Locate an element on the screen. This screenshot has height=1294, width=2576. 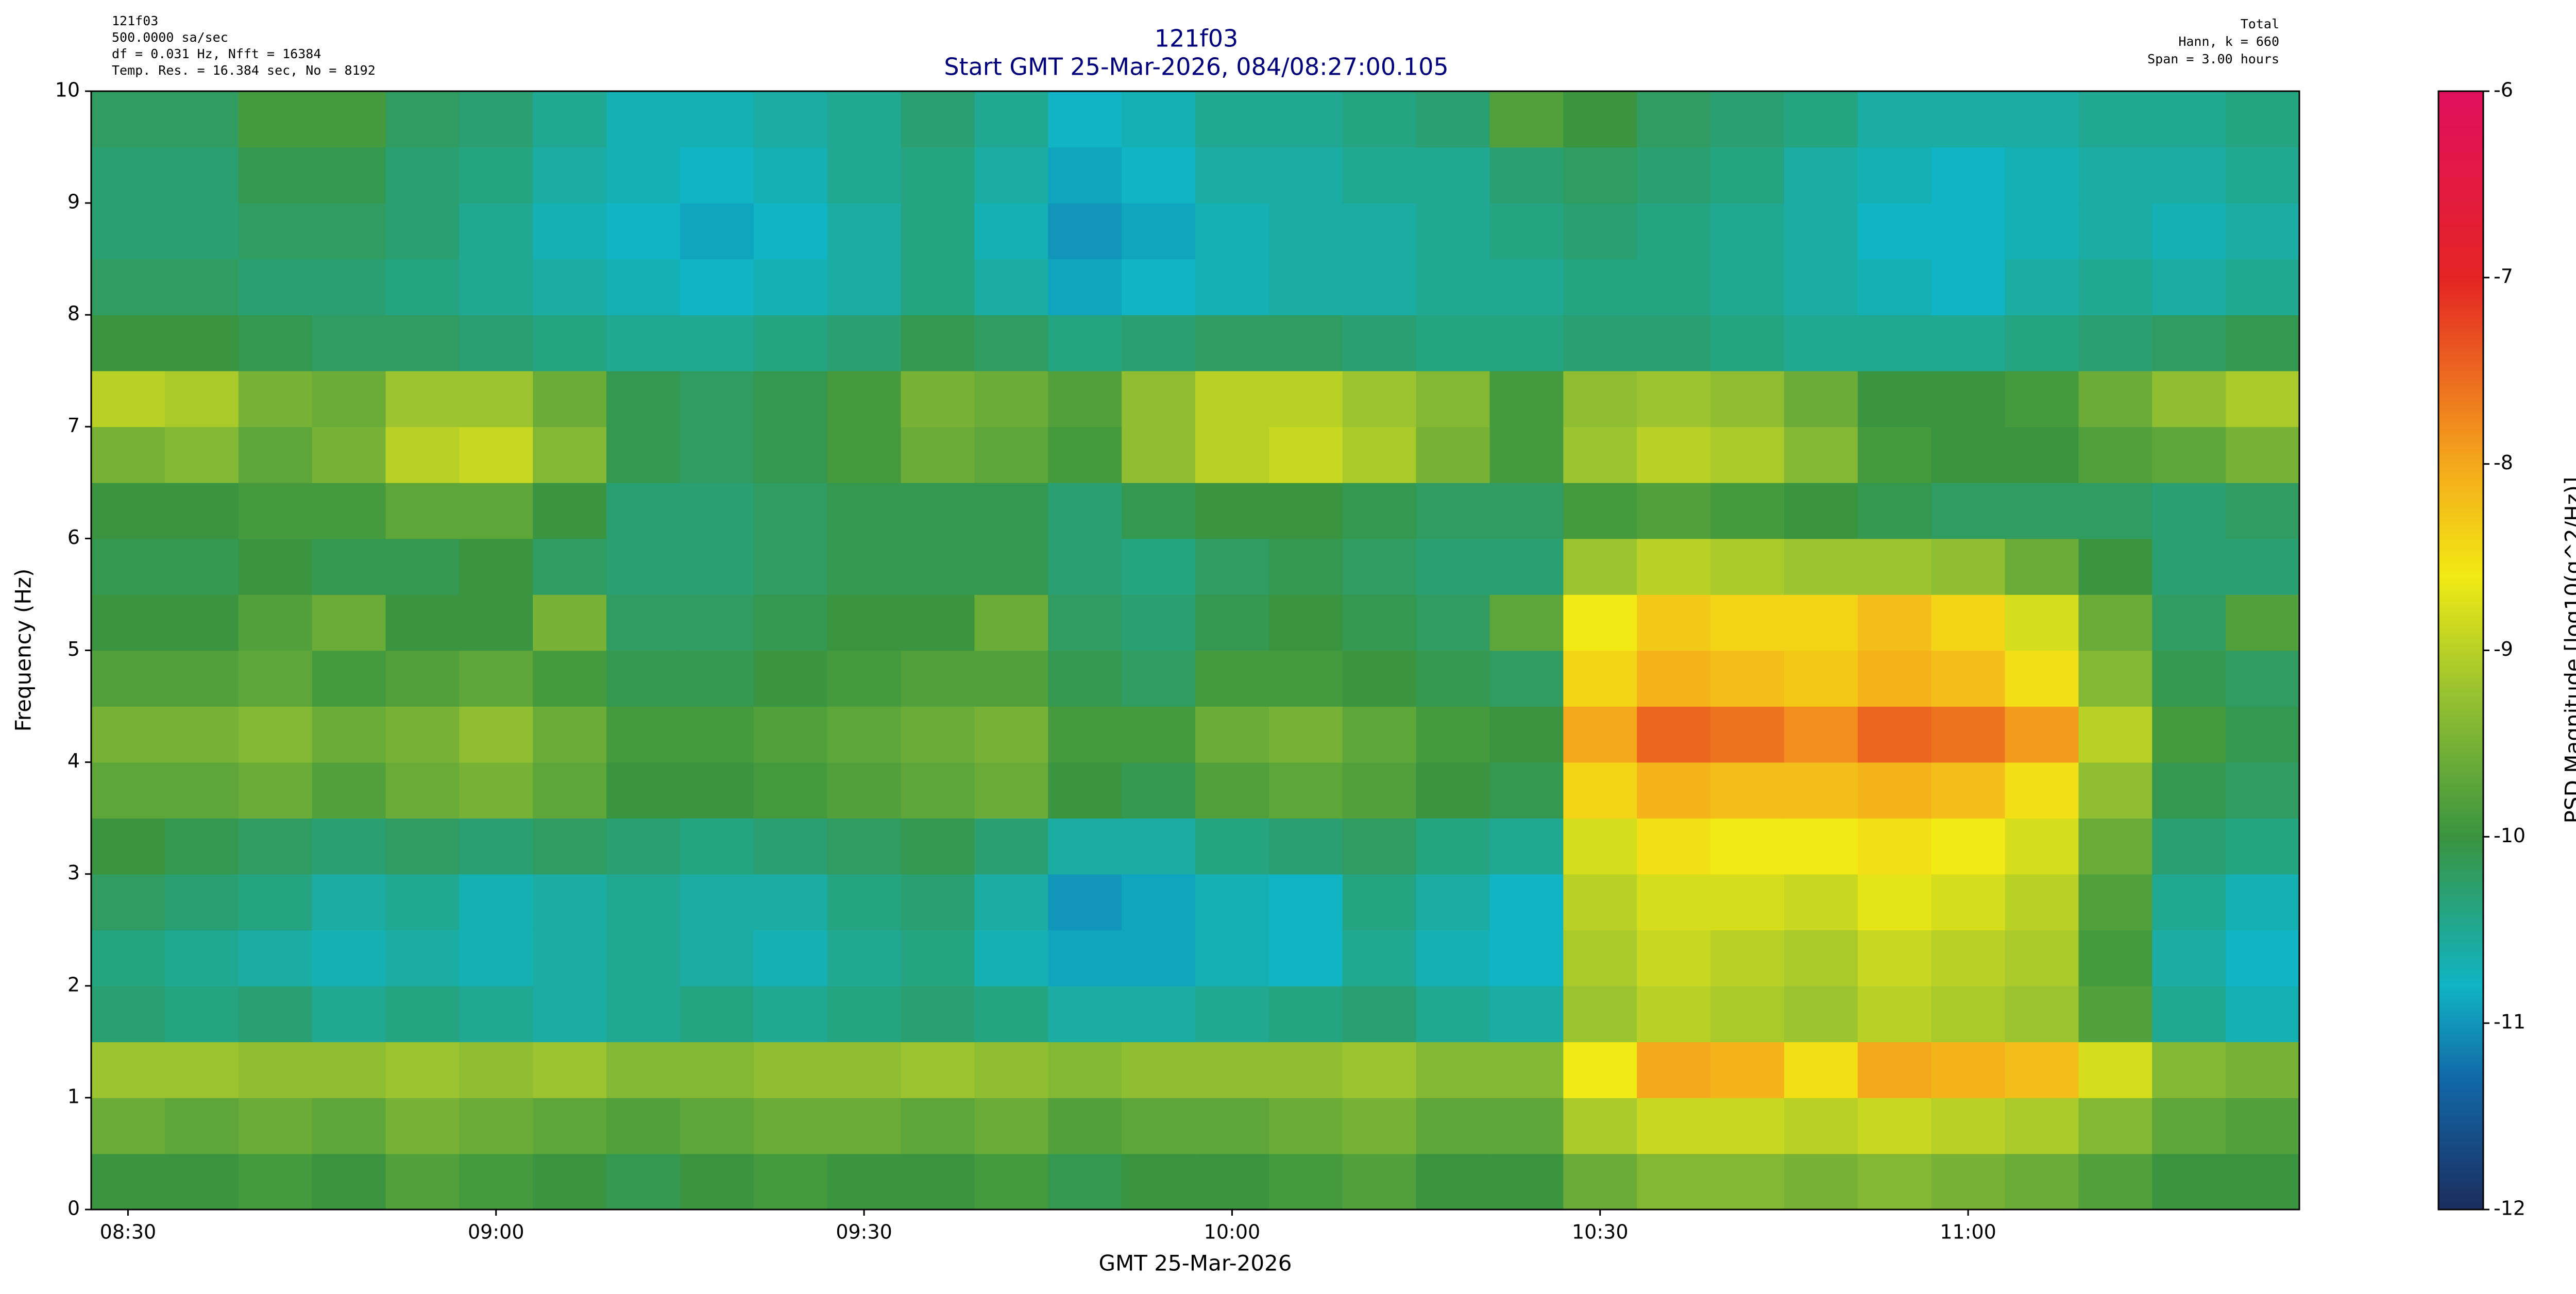
y-tick-label: 6 is located at coordinates (73, 537).